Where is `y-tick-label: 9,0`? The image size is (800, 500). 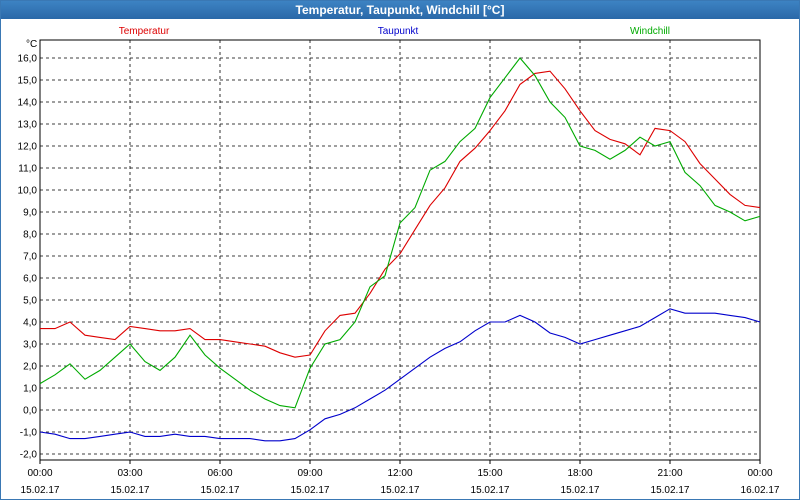
y-tick-label: 9,0 is located at coordinates (30, 213).